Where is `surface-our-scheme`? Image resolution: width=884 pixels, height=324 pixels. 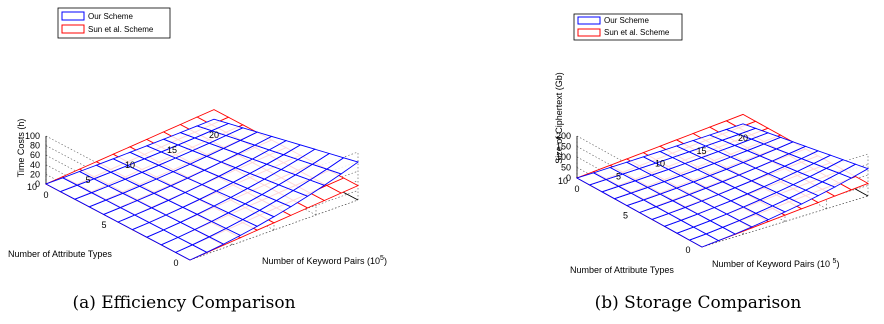 surface-our-scheme is located at coordinates (722, 185).